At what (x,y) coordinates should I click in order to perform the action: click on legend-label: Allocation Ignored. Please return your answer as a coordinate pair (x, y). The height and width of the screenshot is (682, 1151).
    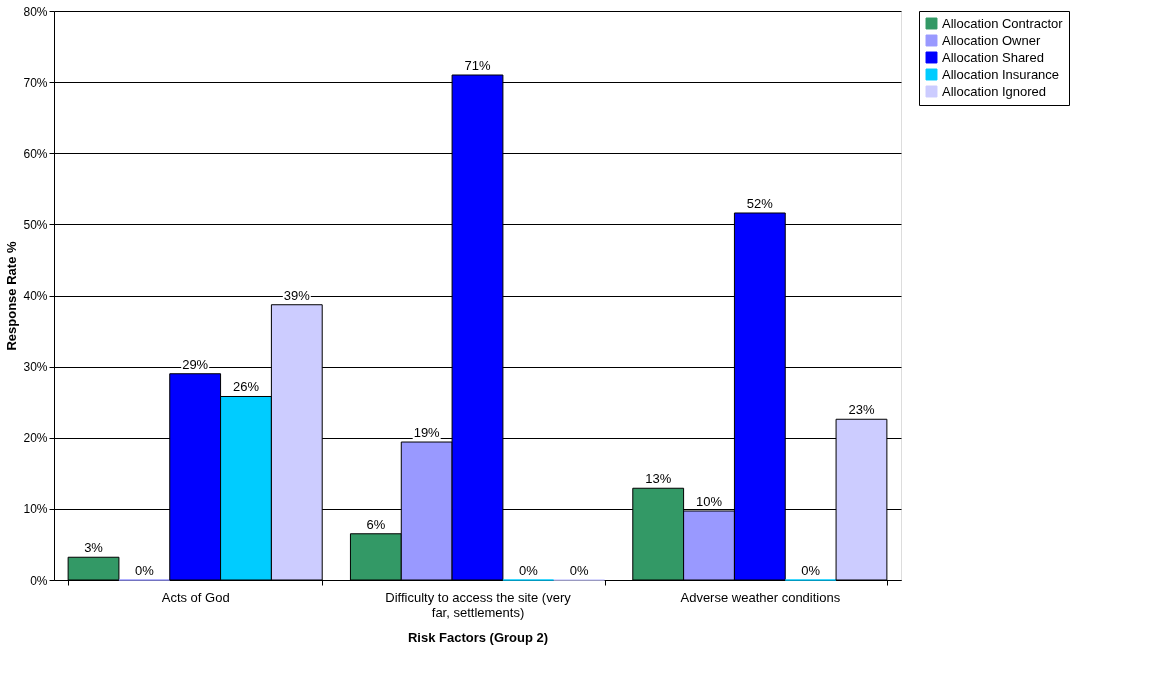
    Looking at the image, I should click on (994, 91).